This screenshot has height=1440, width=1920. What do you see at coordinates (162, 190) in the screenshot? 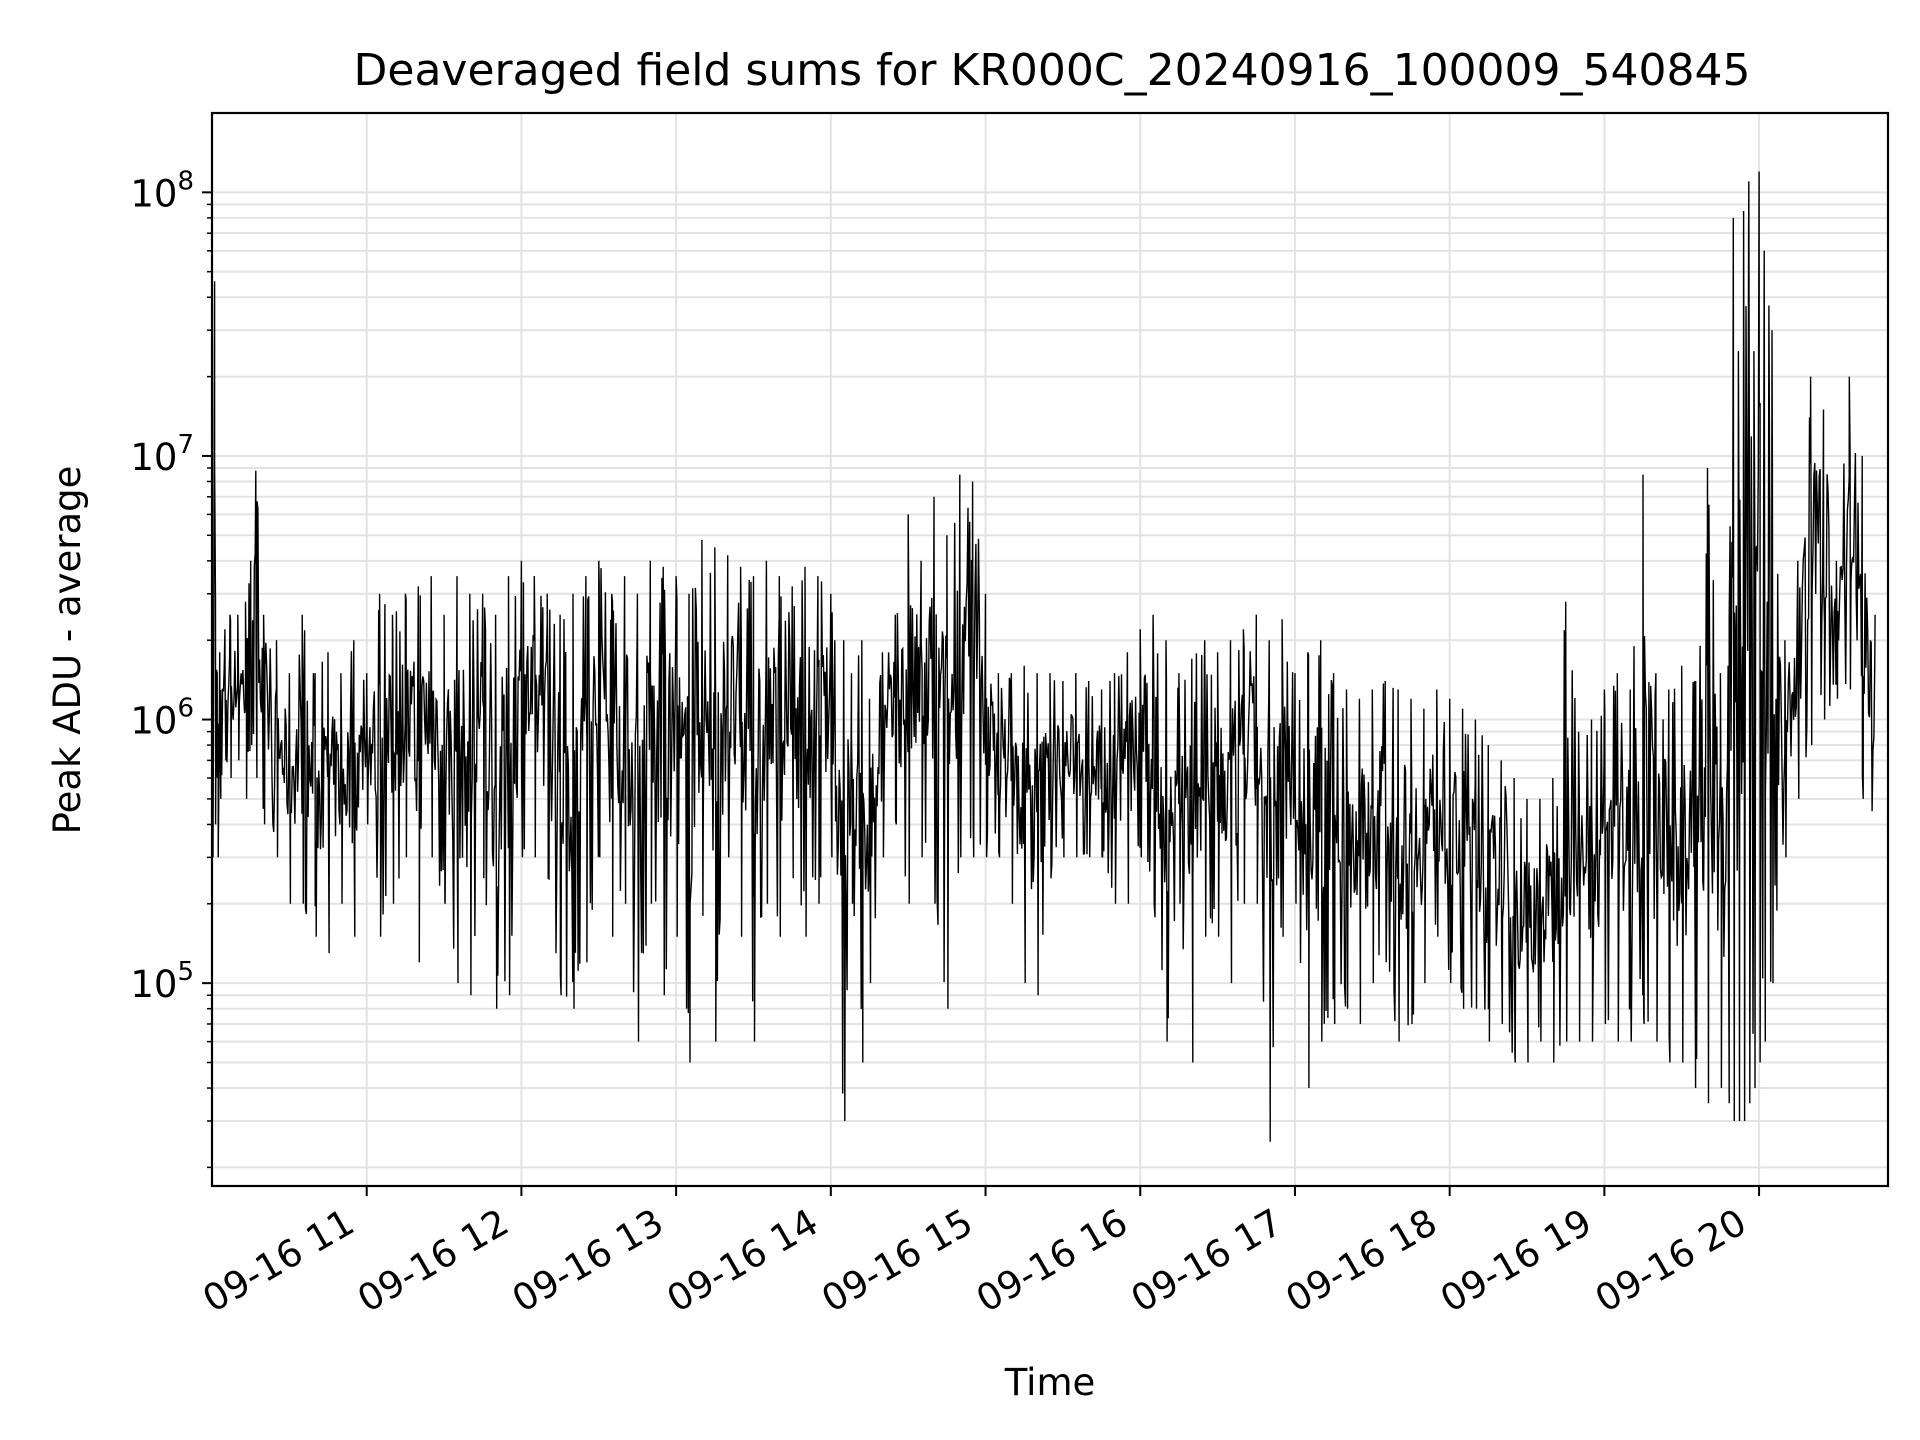
I see `y-tick-label: 10⁸` at bounding box center [162, 190].